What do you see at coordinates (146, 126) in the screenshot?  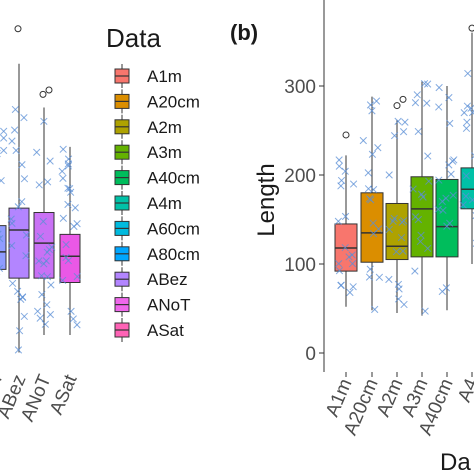 I see `legend-item-A2m: A2m` at bounding box center [146, 126].